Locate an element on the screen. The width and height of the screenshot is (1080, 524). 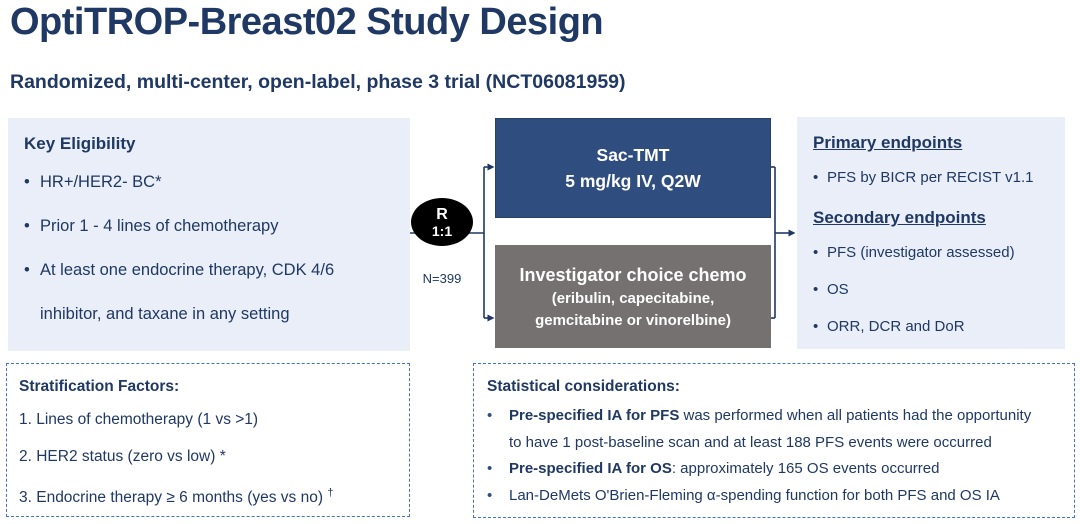
statistics-item-bold: Pre-specified IA for OS is located at coordinates (590, 468).